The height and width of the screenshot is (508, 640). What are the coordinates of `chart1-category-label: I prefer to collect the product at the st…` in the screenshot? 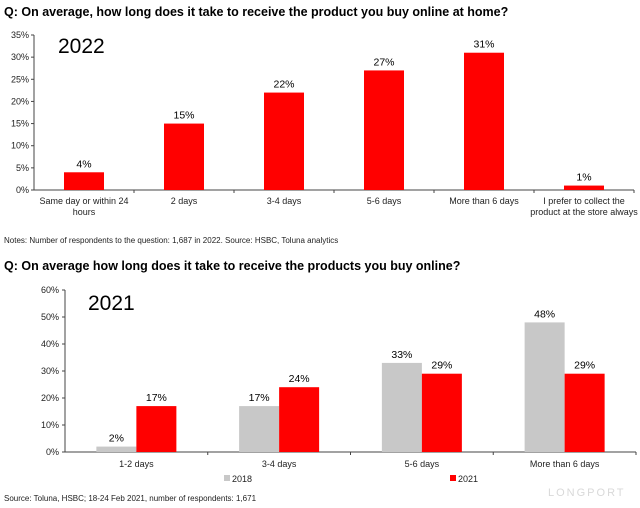 It's located at (584, 206).